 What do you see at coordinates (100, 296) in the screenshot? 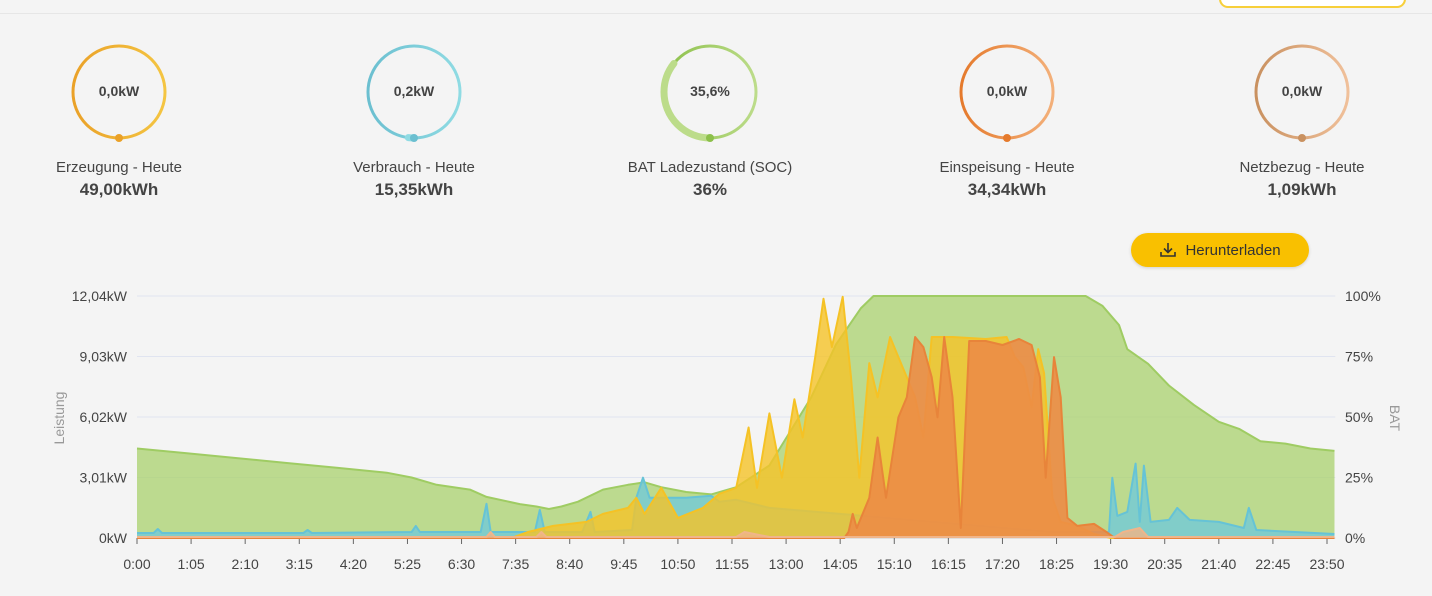
I see `y-tick-label: 12,04kW` at bounding box center [100, 296].